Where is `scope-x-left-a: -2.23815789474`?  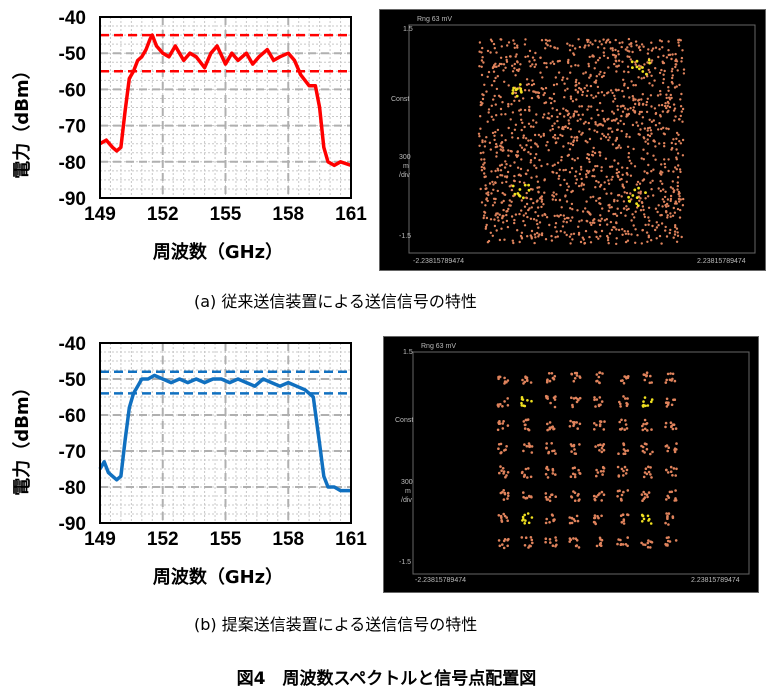
scope-x-left-a: -2.23815789474 is located at coordinates (438, 261).